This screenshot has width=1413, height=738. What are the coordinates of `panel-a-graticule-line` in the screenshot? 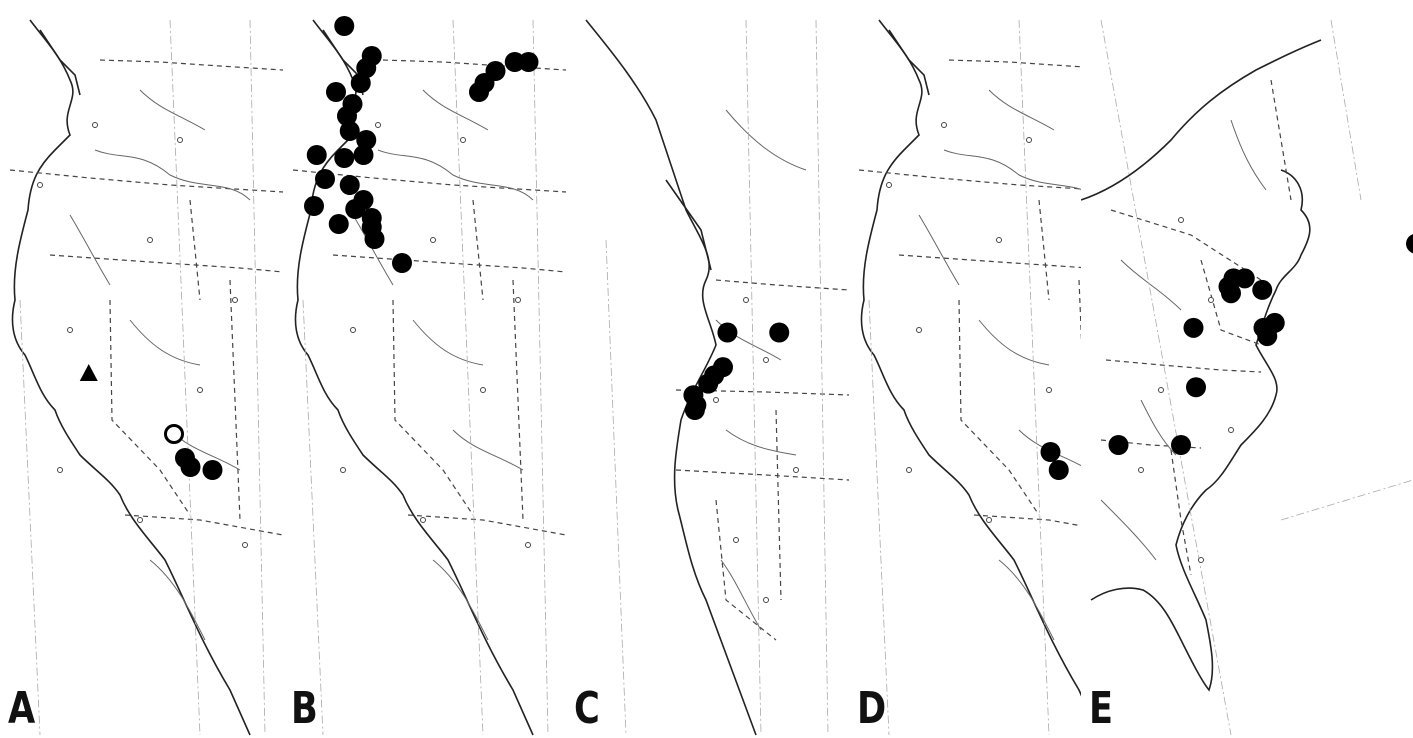 It's located at (185, 377).